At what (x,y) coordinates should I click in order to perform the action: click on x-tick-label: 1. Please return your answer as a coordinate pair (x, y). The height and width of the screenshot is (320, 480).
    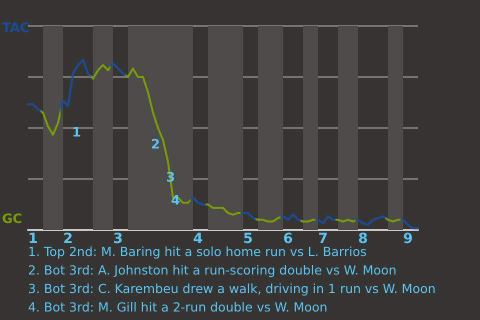
    Looking at the image, I should click on (33, 239).